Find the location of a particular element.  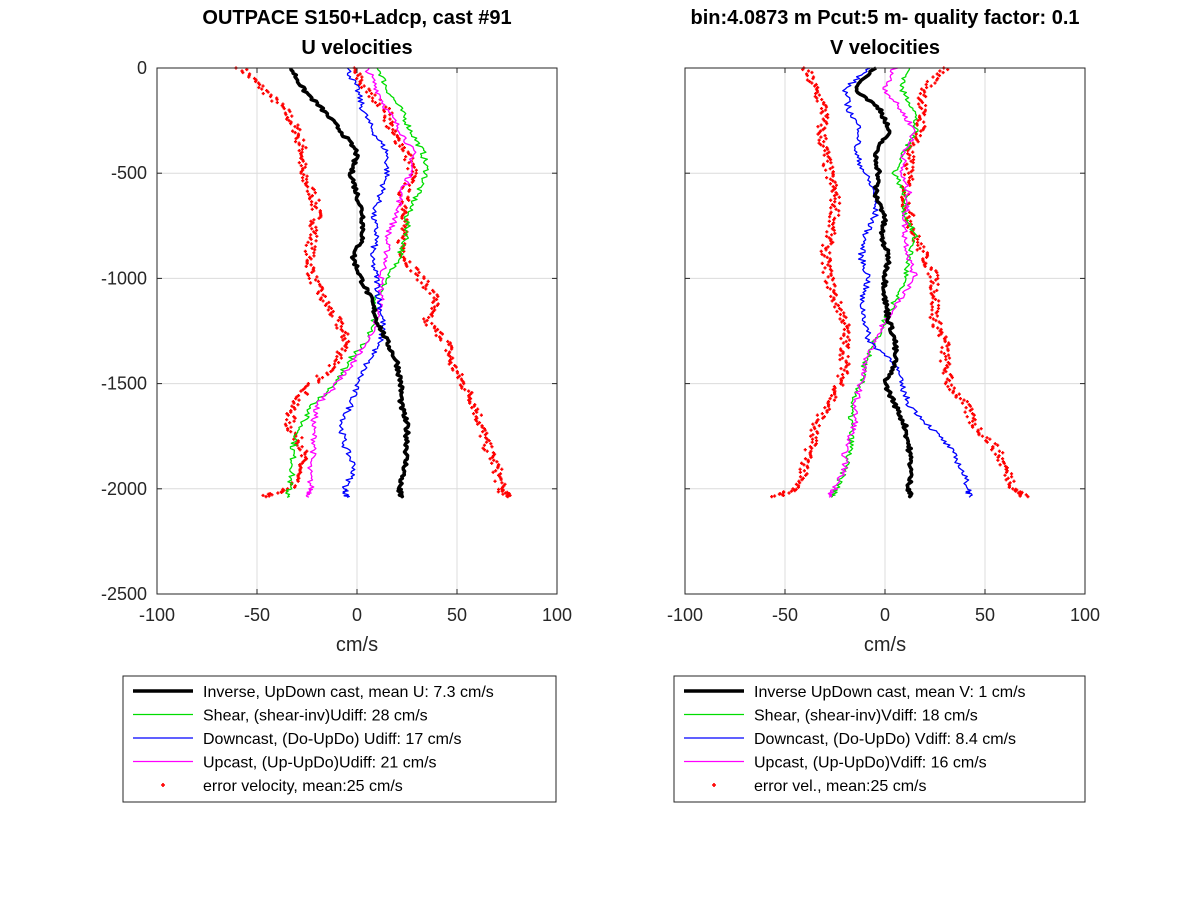

x-tick-label: 100 is located at coordinates (557, 615).